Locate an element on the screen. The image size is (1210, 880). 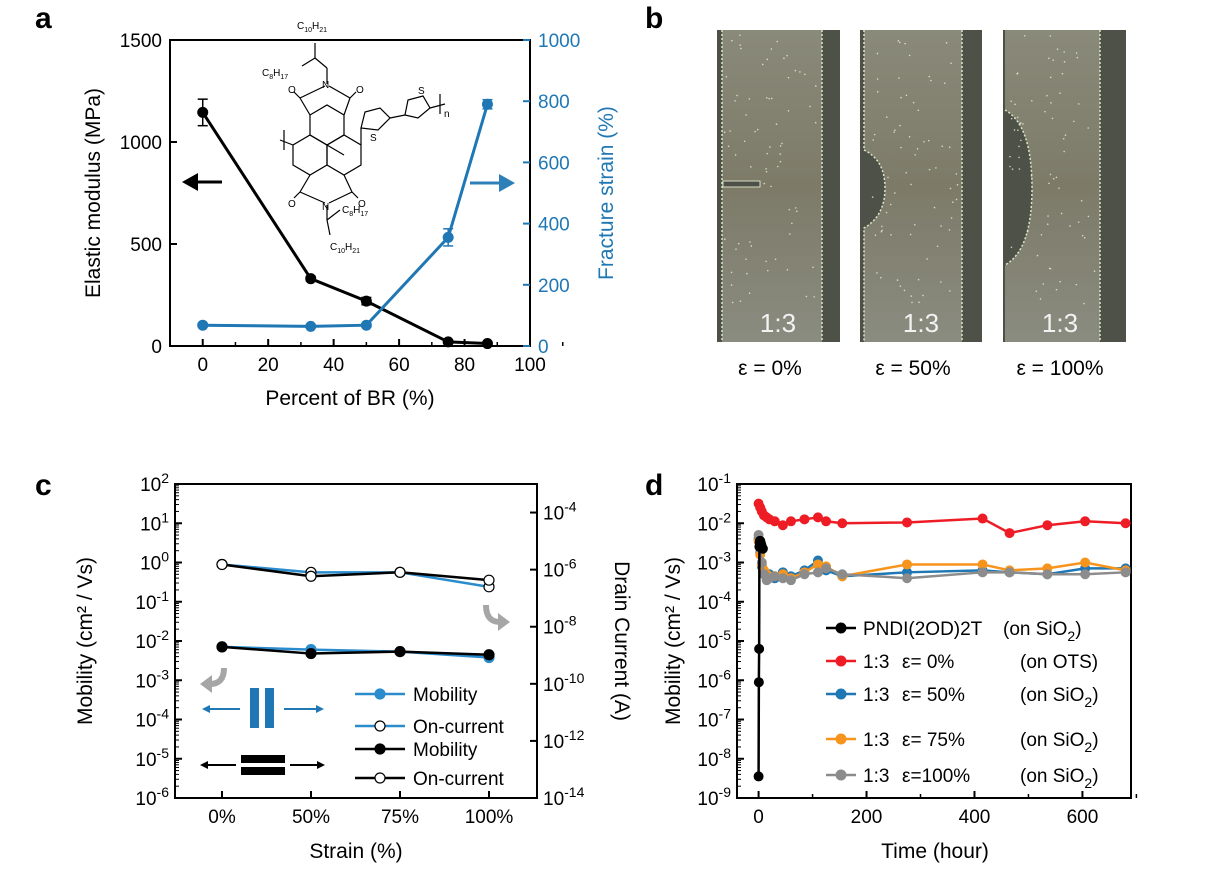
y-tick-label: 10⁰ is located at coordinates (154, 562).